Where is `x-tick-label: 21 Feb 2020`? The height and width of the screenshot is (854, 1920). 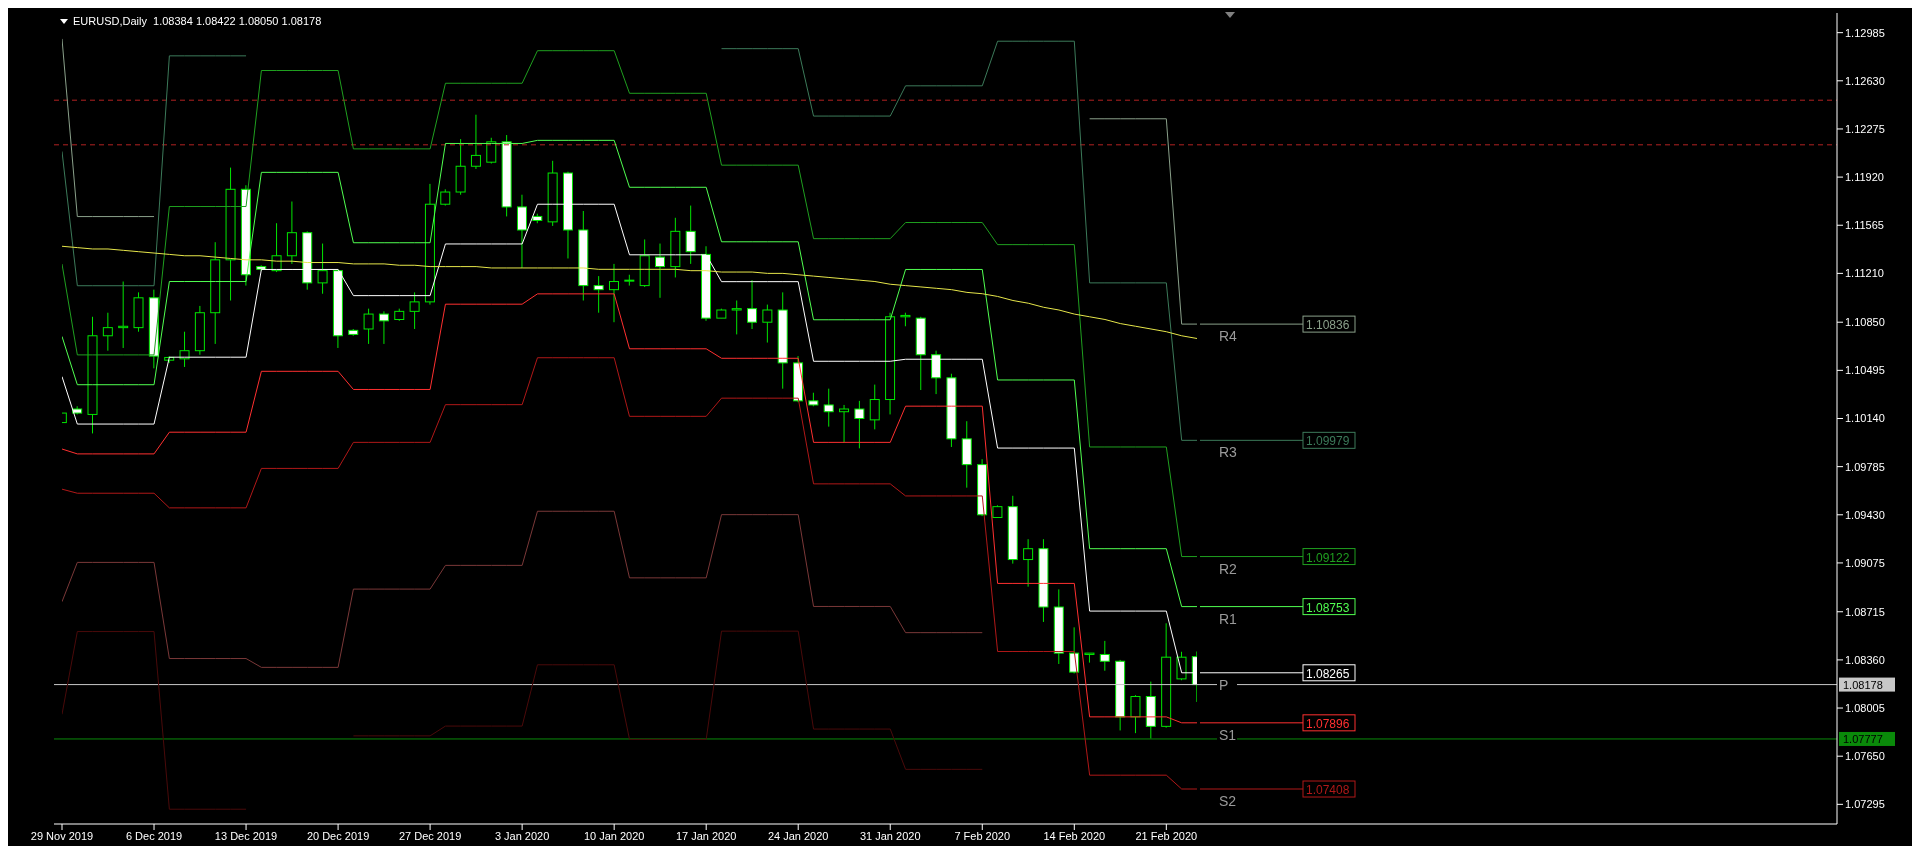
x-tick-label: 21 Feb 2020 is located at coordinates (1166, 835).